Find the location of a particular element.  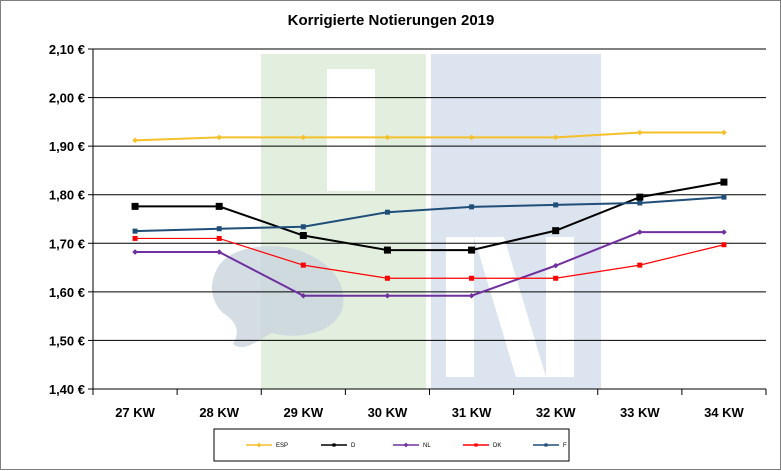

x-tick-label: 30 KW is located at coordinates (388, 412).